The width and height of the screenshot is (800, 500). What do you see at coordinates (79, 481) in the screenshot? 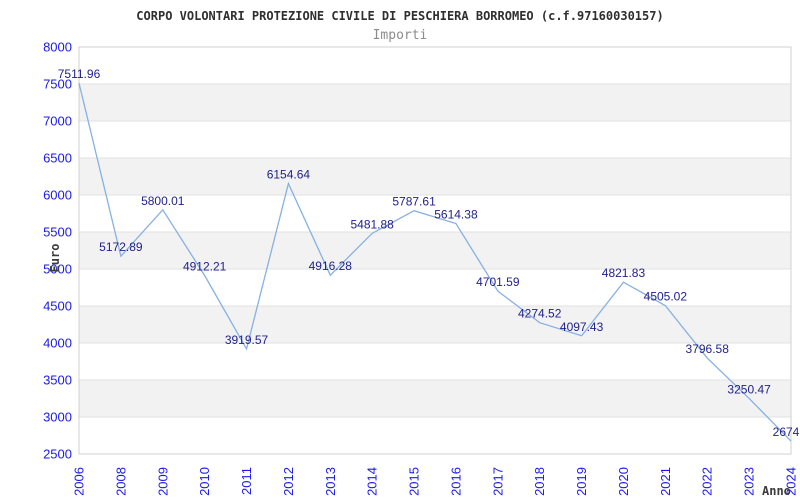
I see `x-tick-label: 2006` at bounding box center [79, 481].